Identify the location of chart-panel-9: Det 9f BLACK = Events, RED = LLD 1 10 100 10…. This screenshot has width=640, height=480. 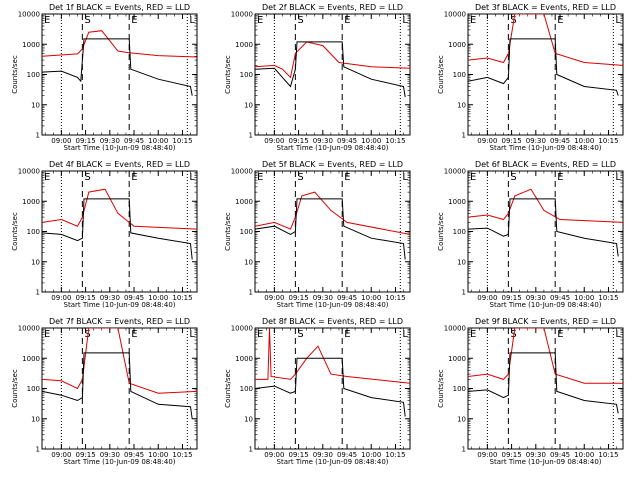
(530, 391).